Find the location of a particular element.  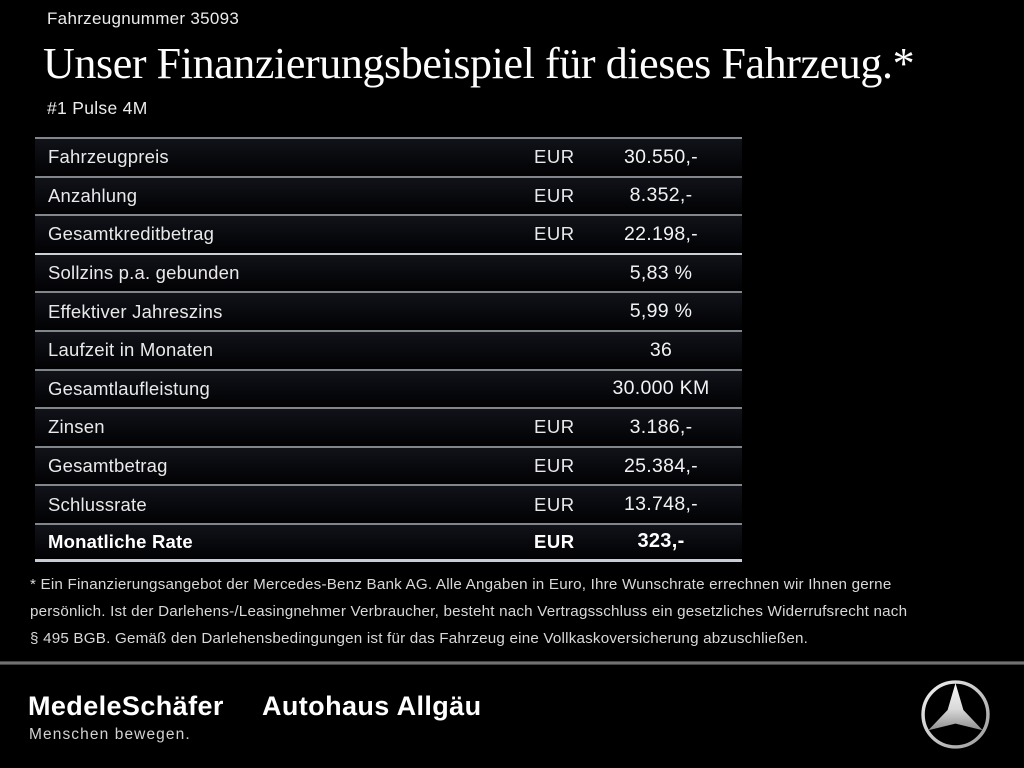

row-label: Laufzeit in Monaten is located at coordinates (131, 350).